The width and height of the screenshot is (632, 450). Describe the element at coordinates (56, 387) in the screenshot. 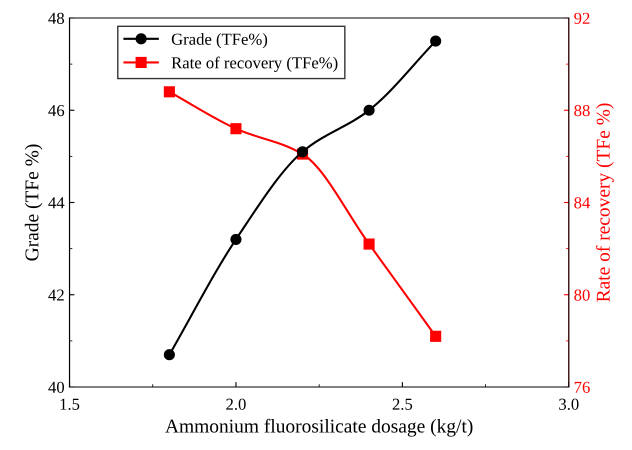

I see `y-tick-label: 40` at that location.